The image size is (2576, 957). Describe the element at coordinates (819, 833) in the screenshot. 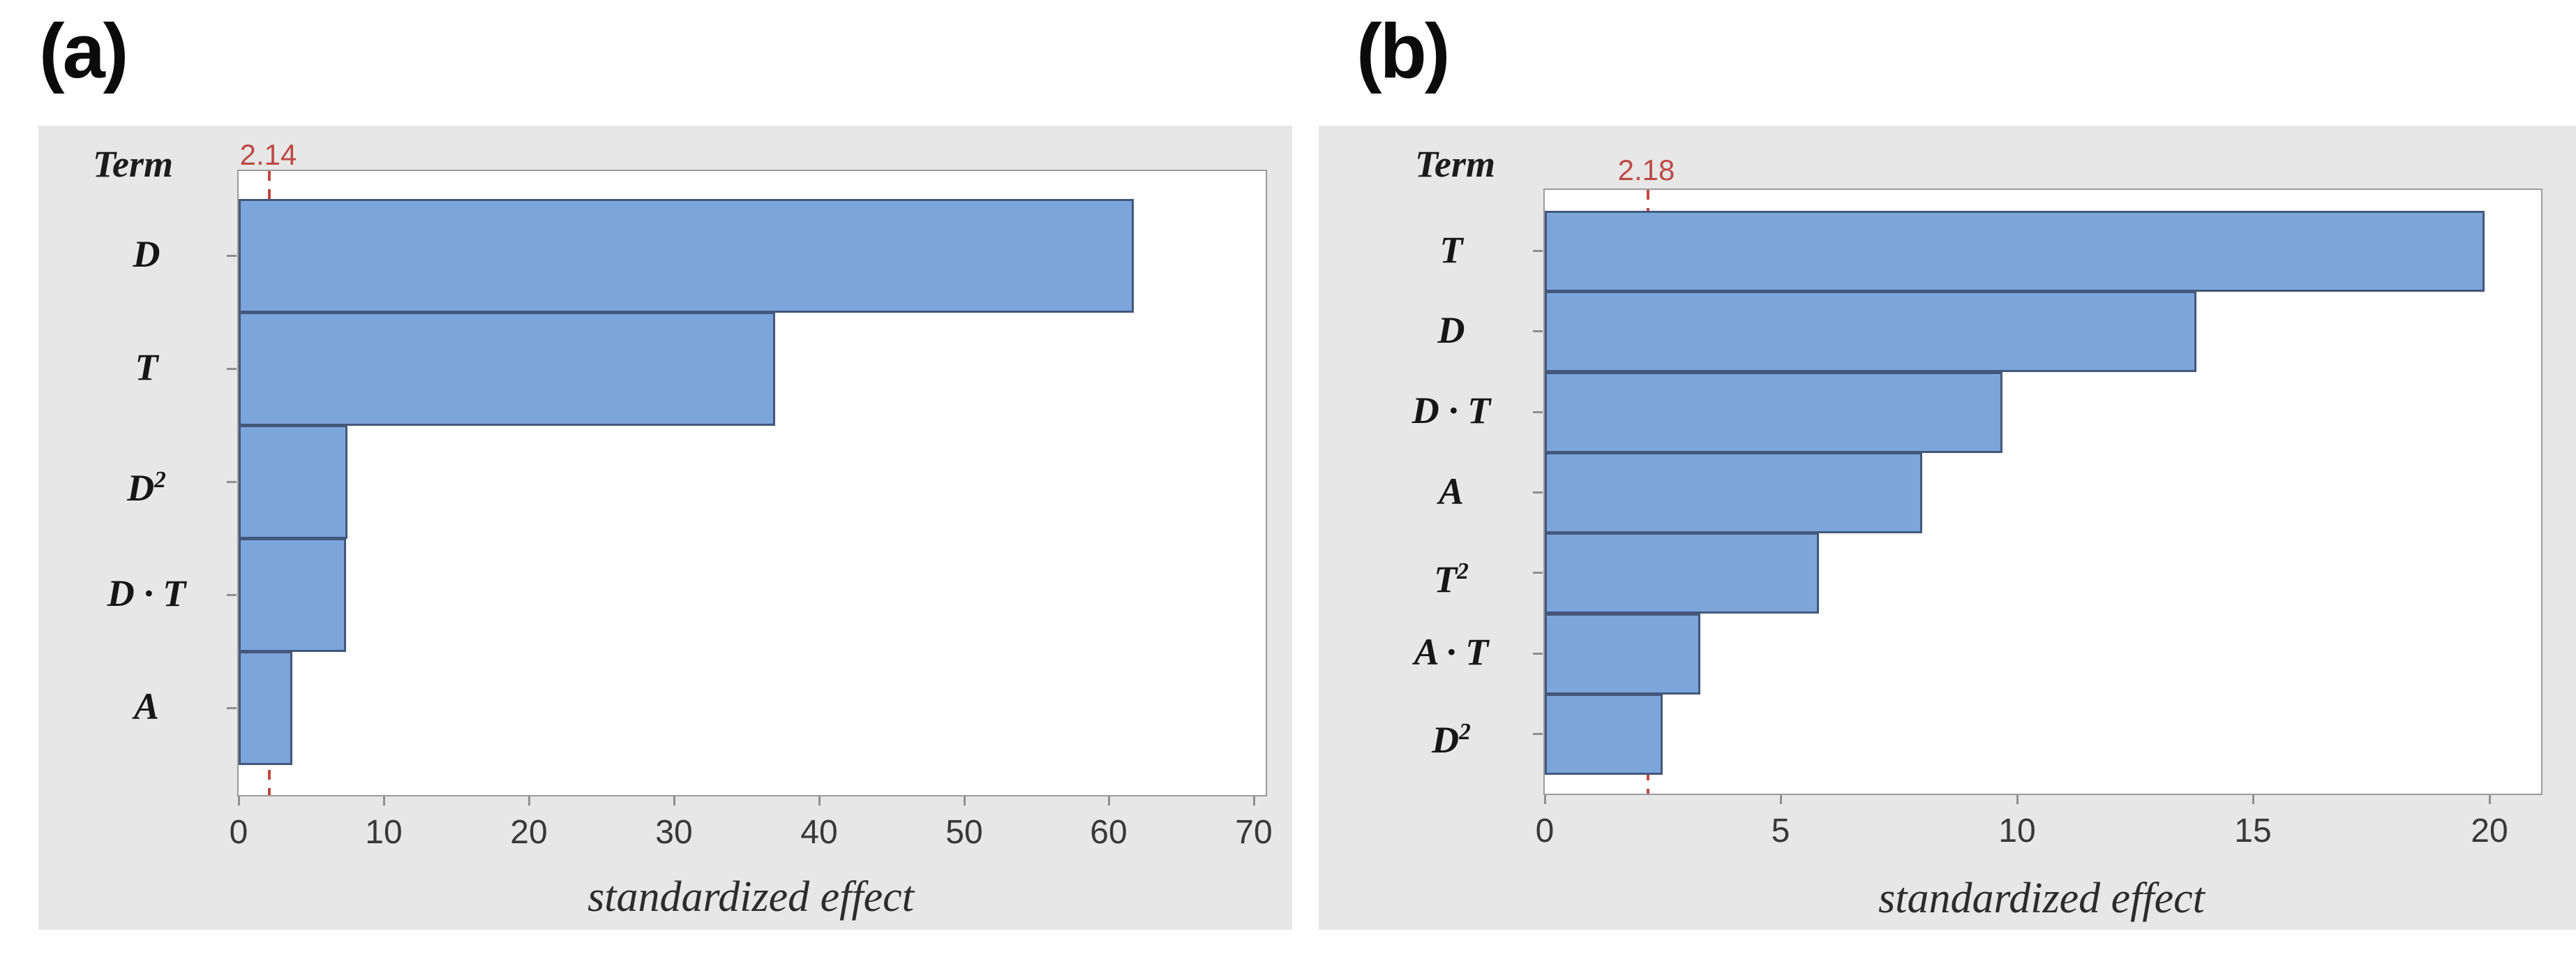

I see `x-tick-label: 40` at that location.